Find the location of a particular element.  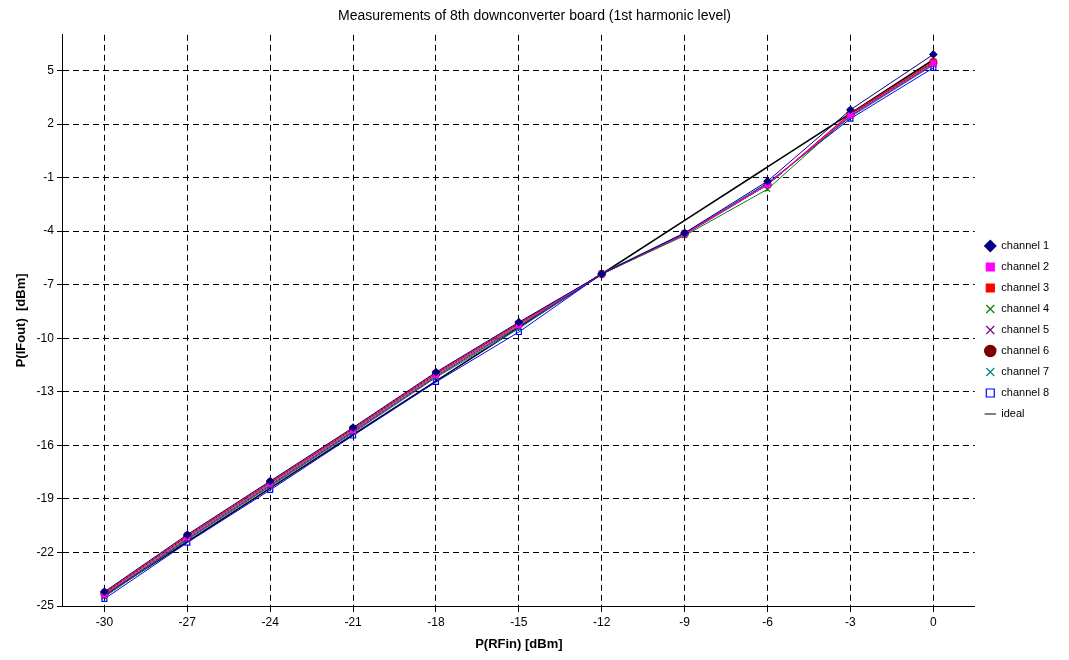

x-tick-label: -18 is located at coordinates (436, 621).